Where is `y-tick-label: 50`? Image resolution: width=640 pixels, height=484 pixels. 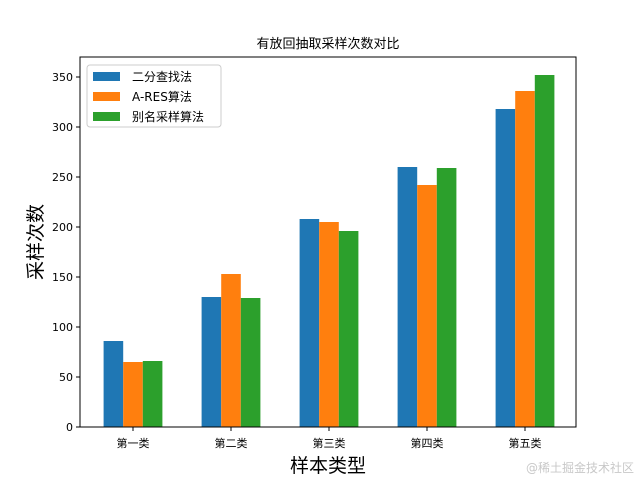
y-tick-label: 50 is located at coordinates (66, 377).